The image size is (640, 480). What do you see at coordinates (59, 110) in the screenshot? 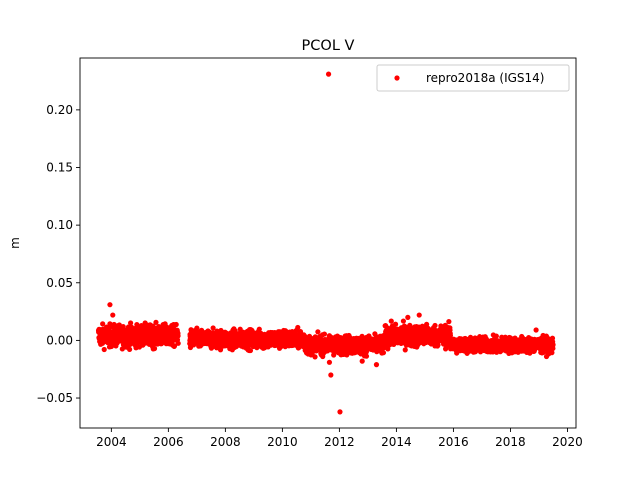
I see `y-tick-label: 0.20` at bounding box center [59, 110].